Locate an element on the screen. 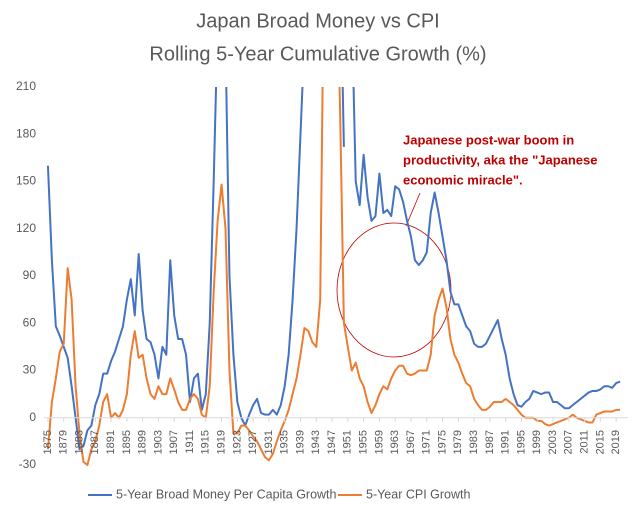 The image size is (636, 523). y-tick-label: 0 is located at coordinates (32, 417).